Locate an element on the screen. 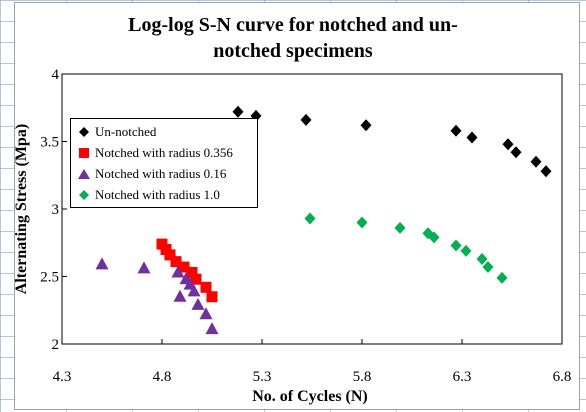 The width and height of the screenshot is (586, 412). y-tick-label: 3 is located at coordinates (56, 210).